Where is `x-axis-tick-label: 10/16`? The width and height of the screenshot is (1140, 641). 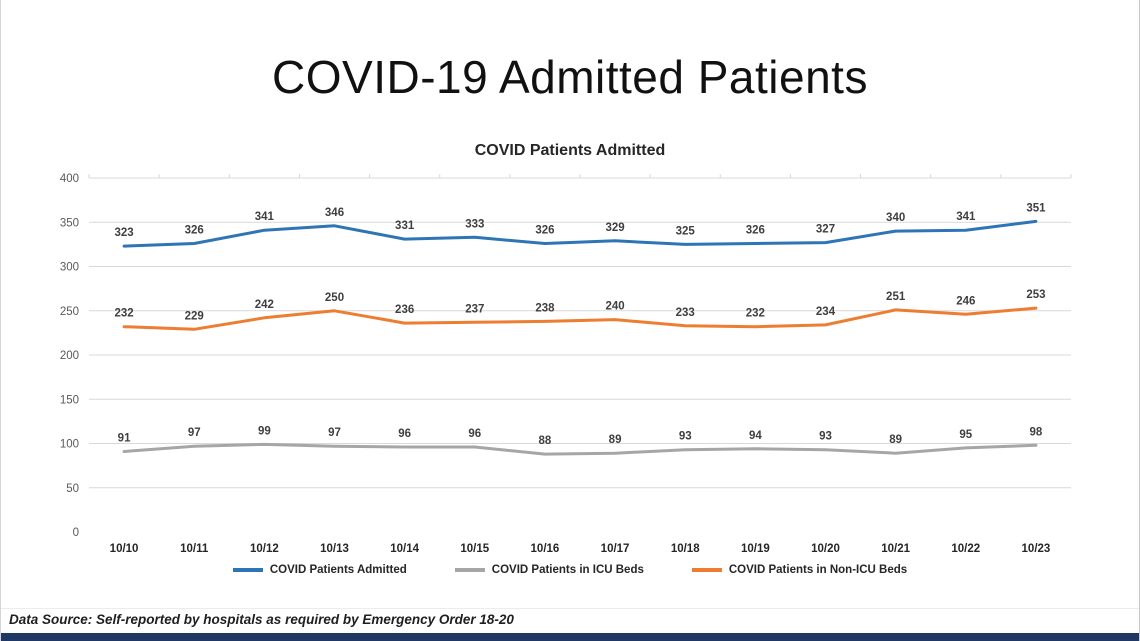
x-axis-tick-label: 10/16 is located at coordinates (545, 549).